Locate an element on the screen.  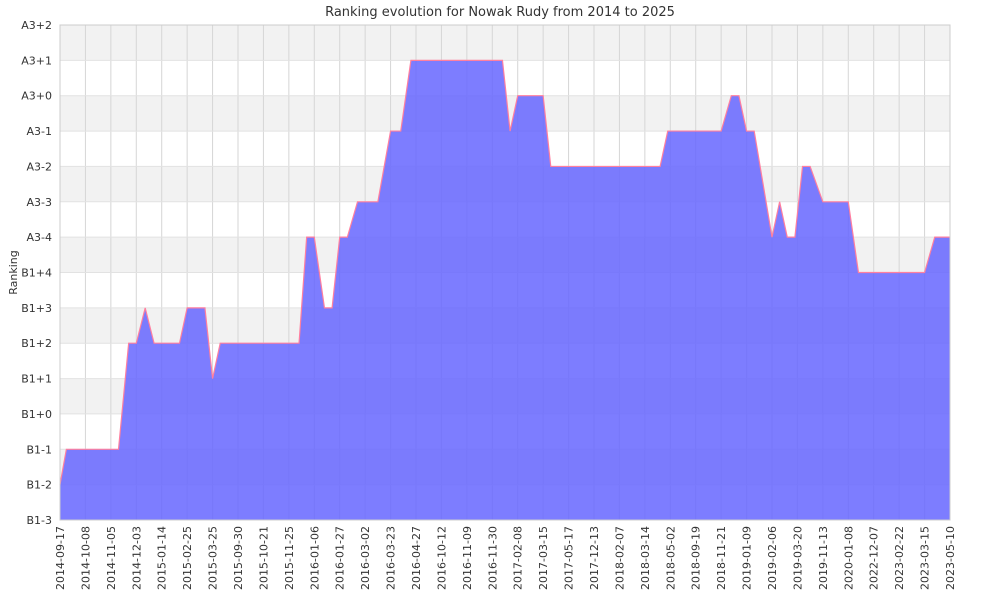
y-tick-label: B1+2 is located at coordinates (36, 343).